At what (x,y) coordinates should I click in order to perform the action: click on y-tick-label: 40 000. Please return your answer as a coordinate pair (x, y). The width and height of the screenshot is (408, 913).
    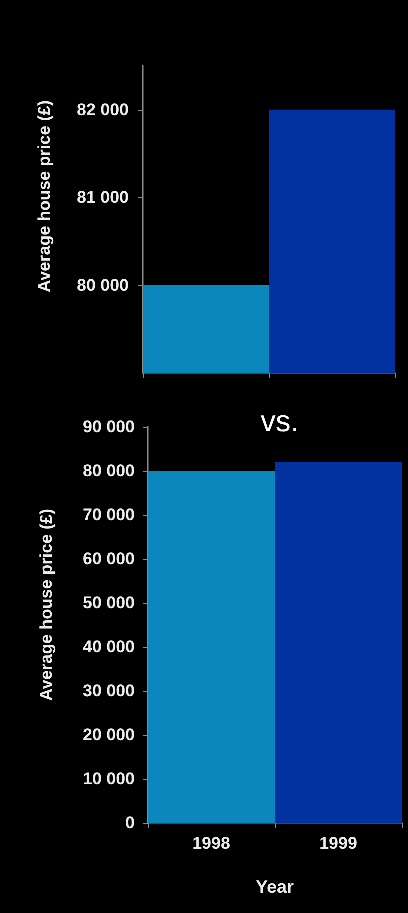
    Looking at the image, I should click on (109, 647).